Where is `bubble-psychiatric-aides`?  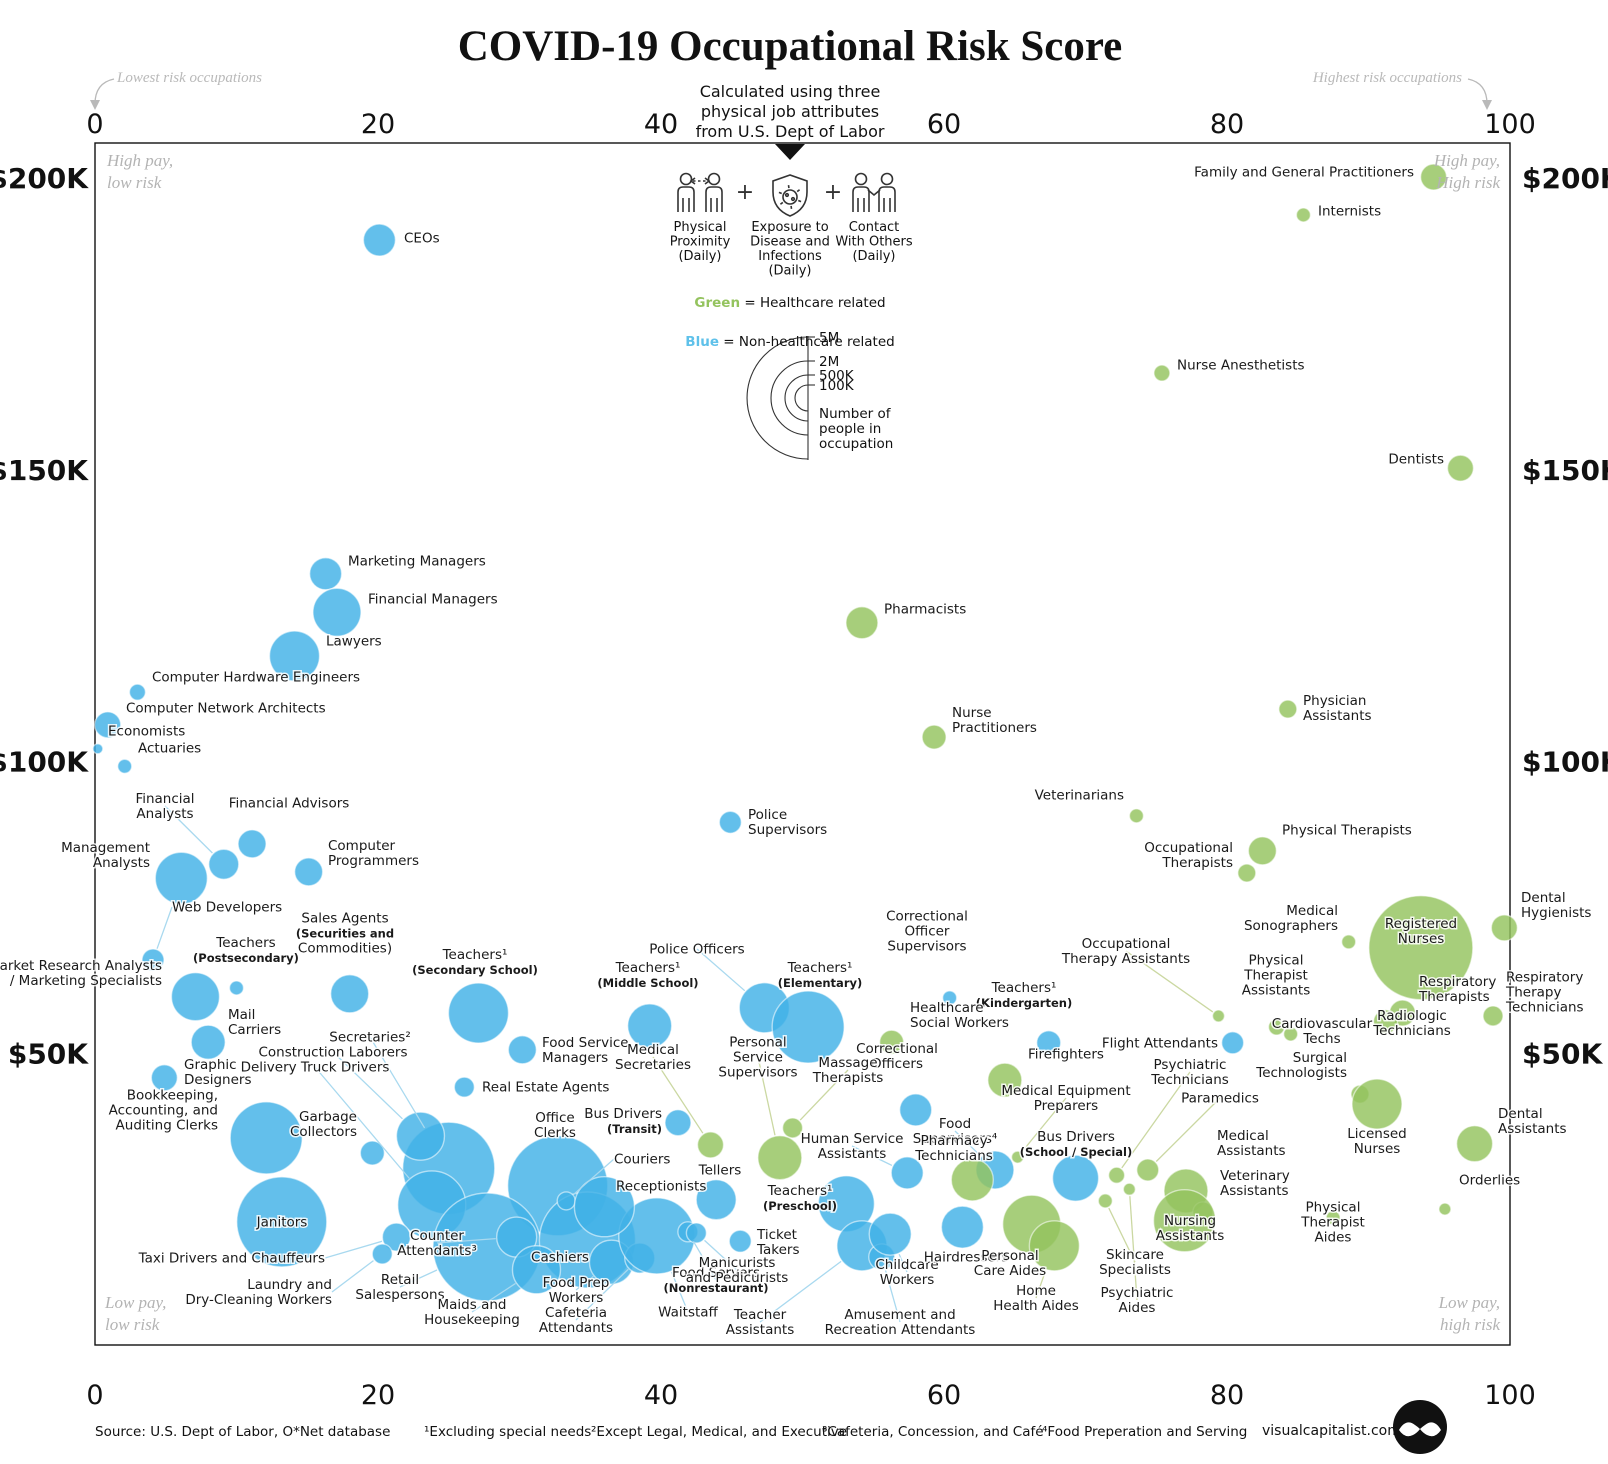 bubble-psychiatric-aides is located at coordinates (1129, 1189).